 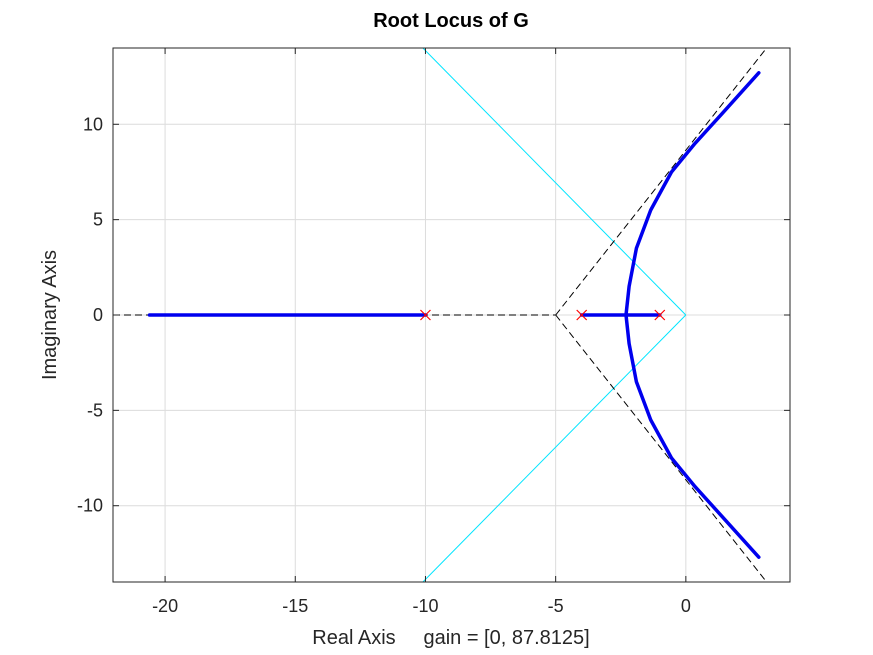 I want to click on y-tick-label: 10, so click(x=93, y=124).